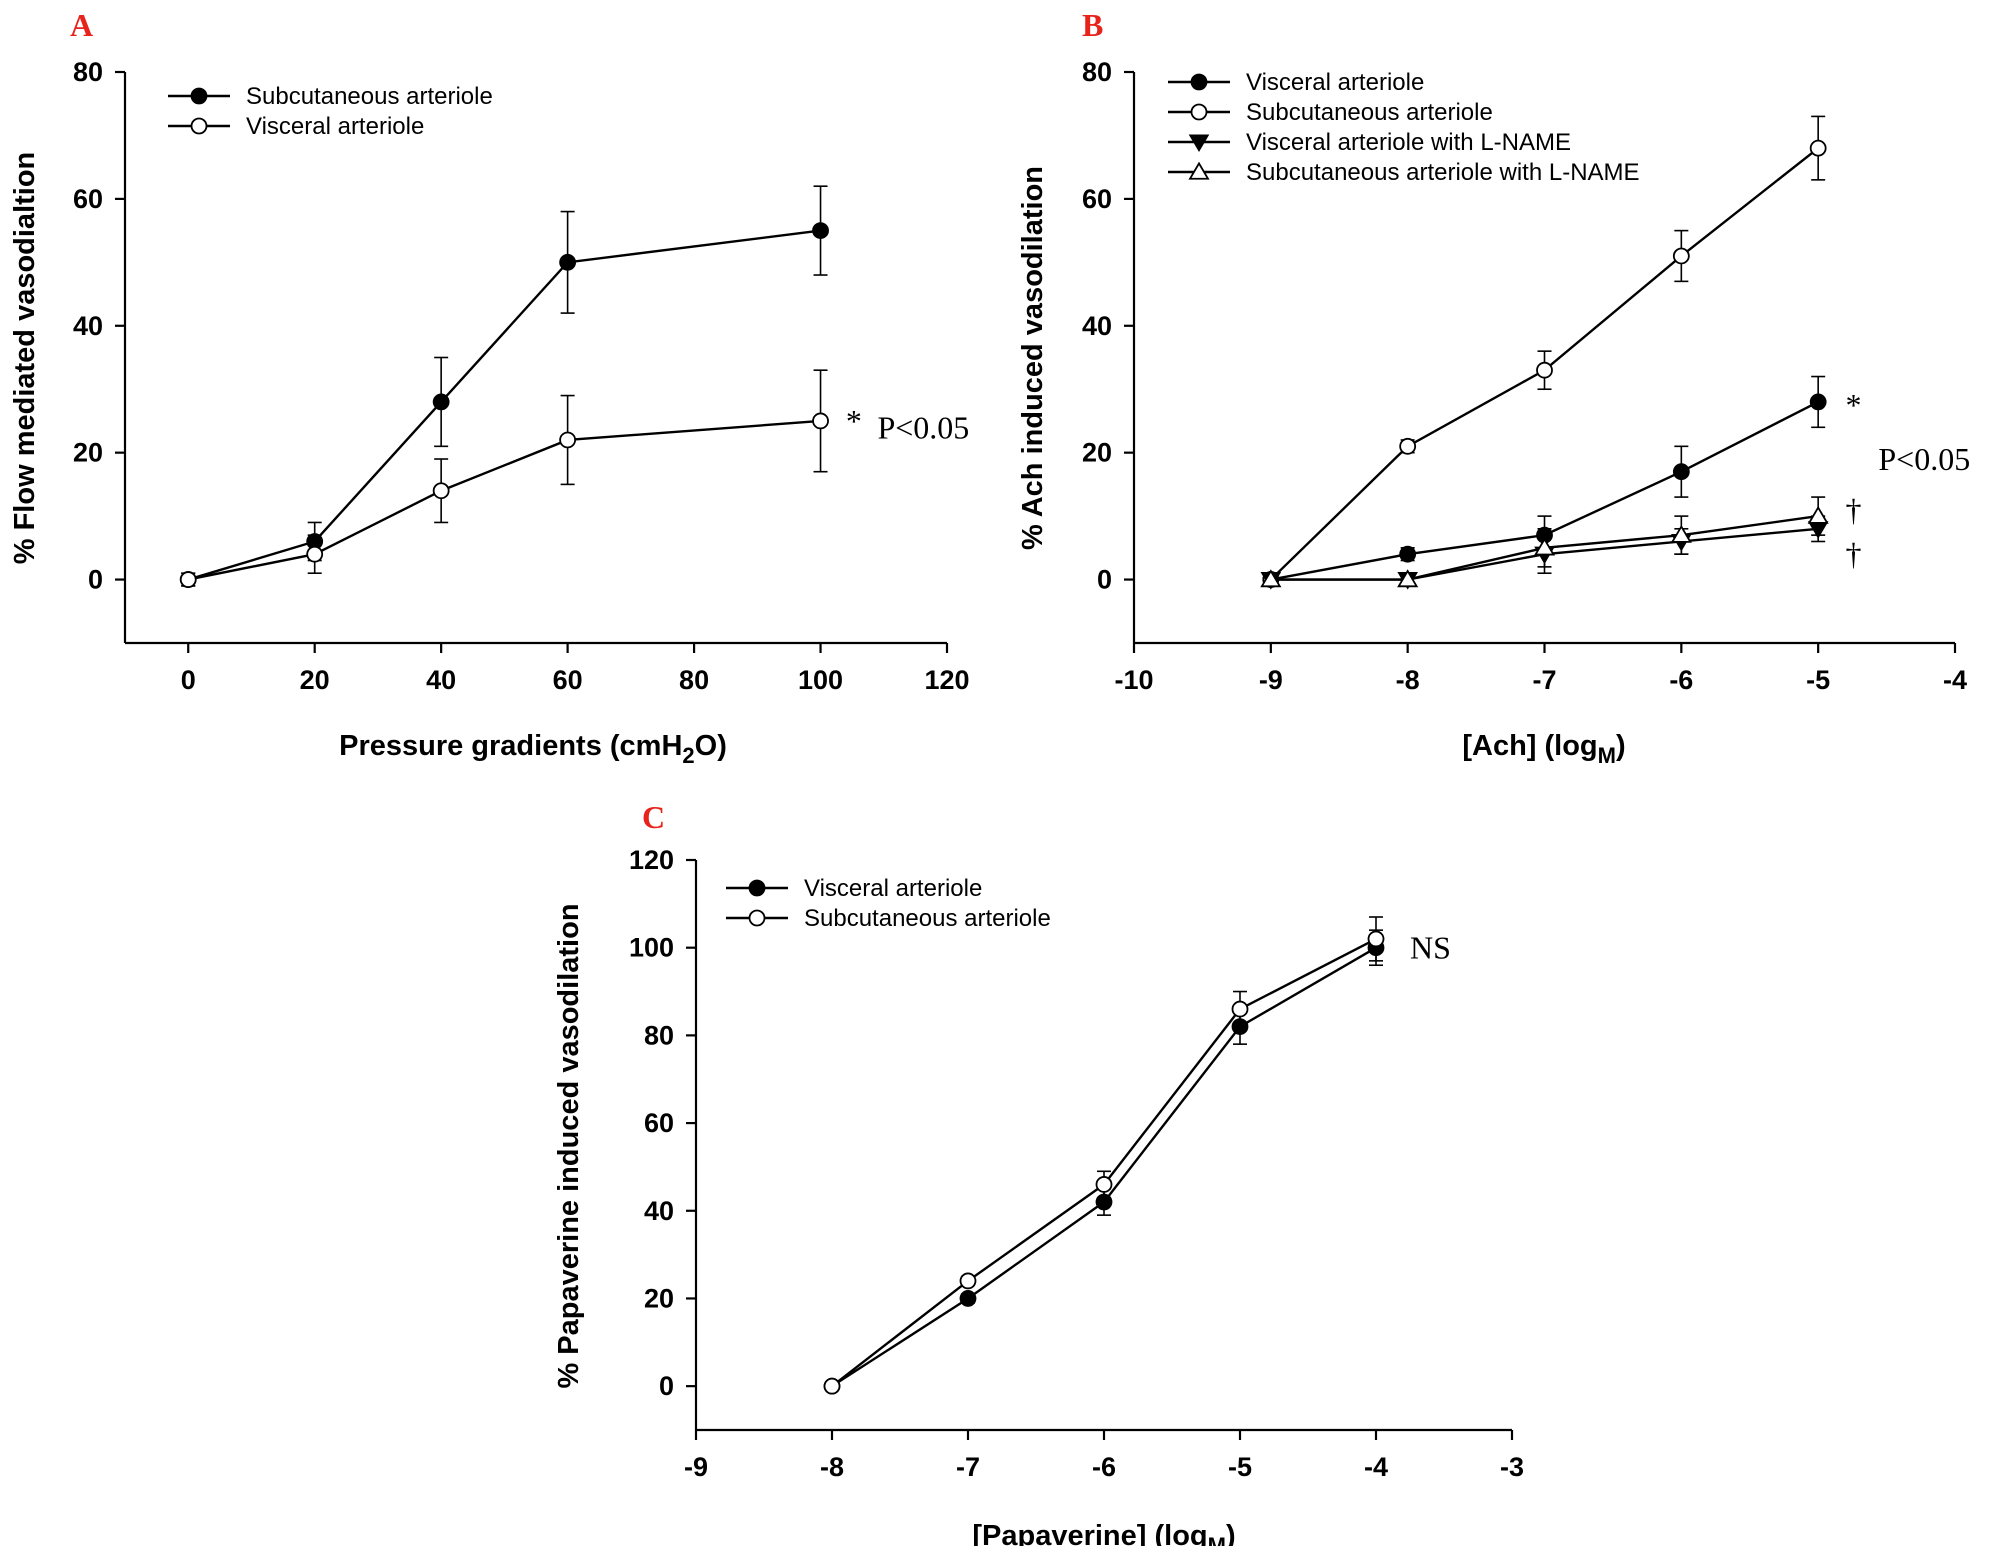  What do you see at coordinates (81, 25) in the screenshot?
I see `panel-letter: A` at bounding box center [81, 25].